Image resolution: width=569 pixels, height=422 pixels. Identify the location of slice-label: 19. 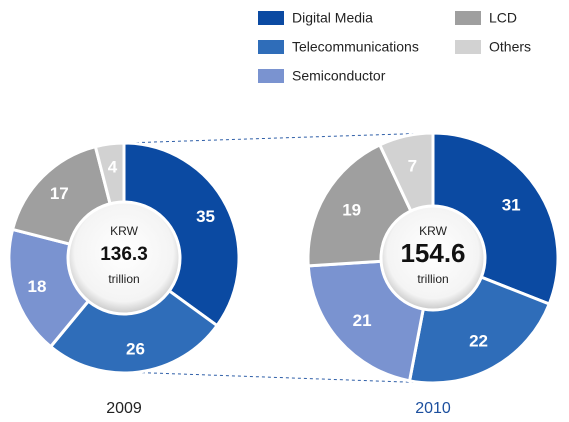
(351, 209).